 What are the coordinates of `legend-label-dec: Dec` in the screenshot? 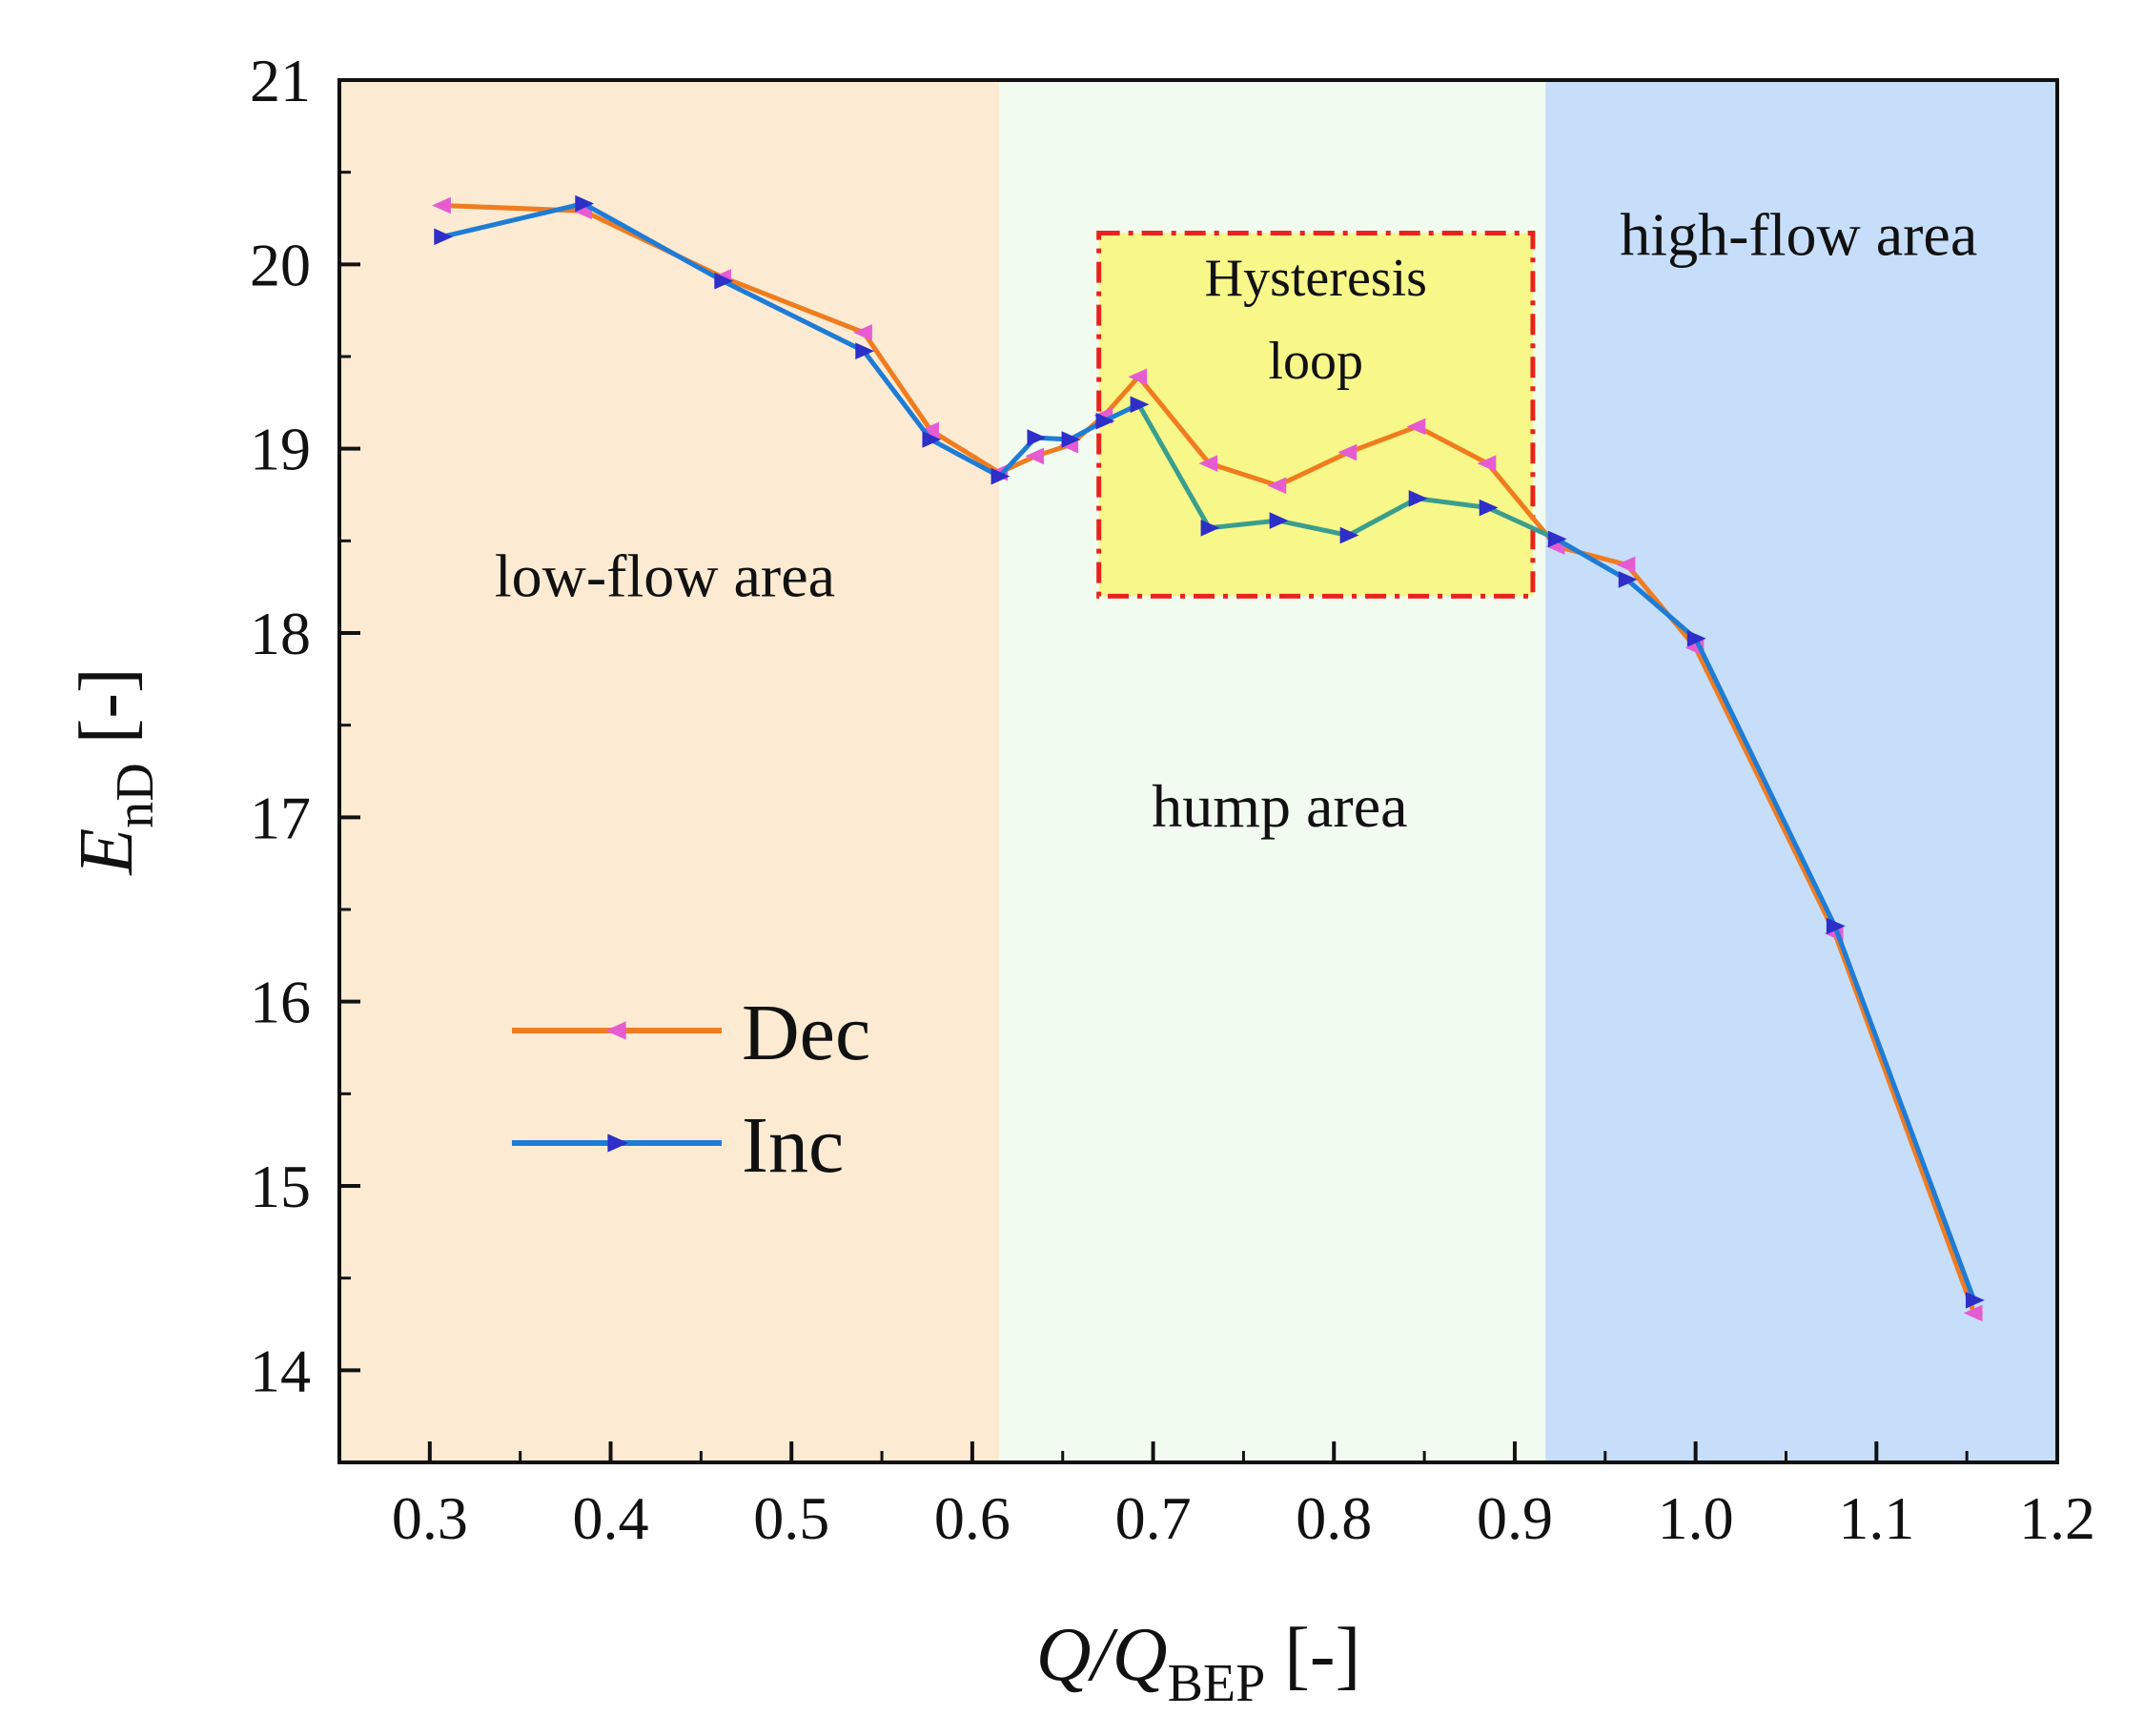 It's located at (806, 1033).